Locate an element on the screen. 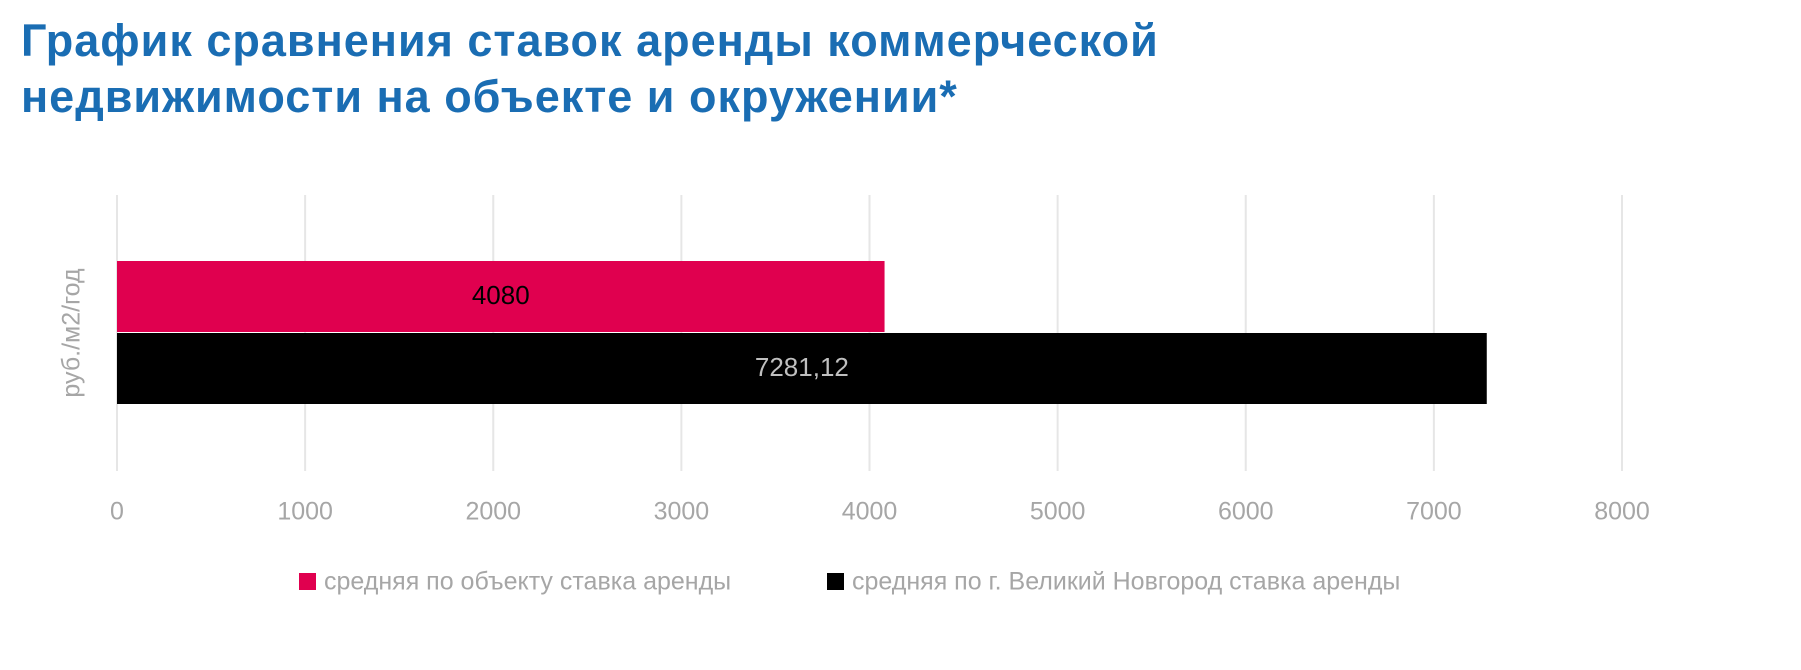 Image resolution: width=1801 pixels, height=670 pixels. chart-title: недвижимости на объекте и окружении* is located at coordinates (489, 96).